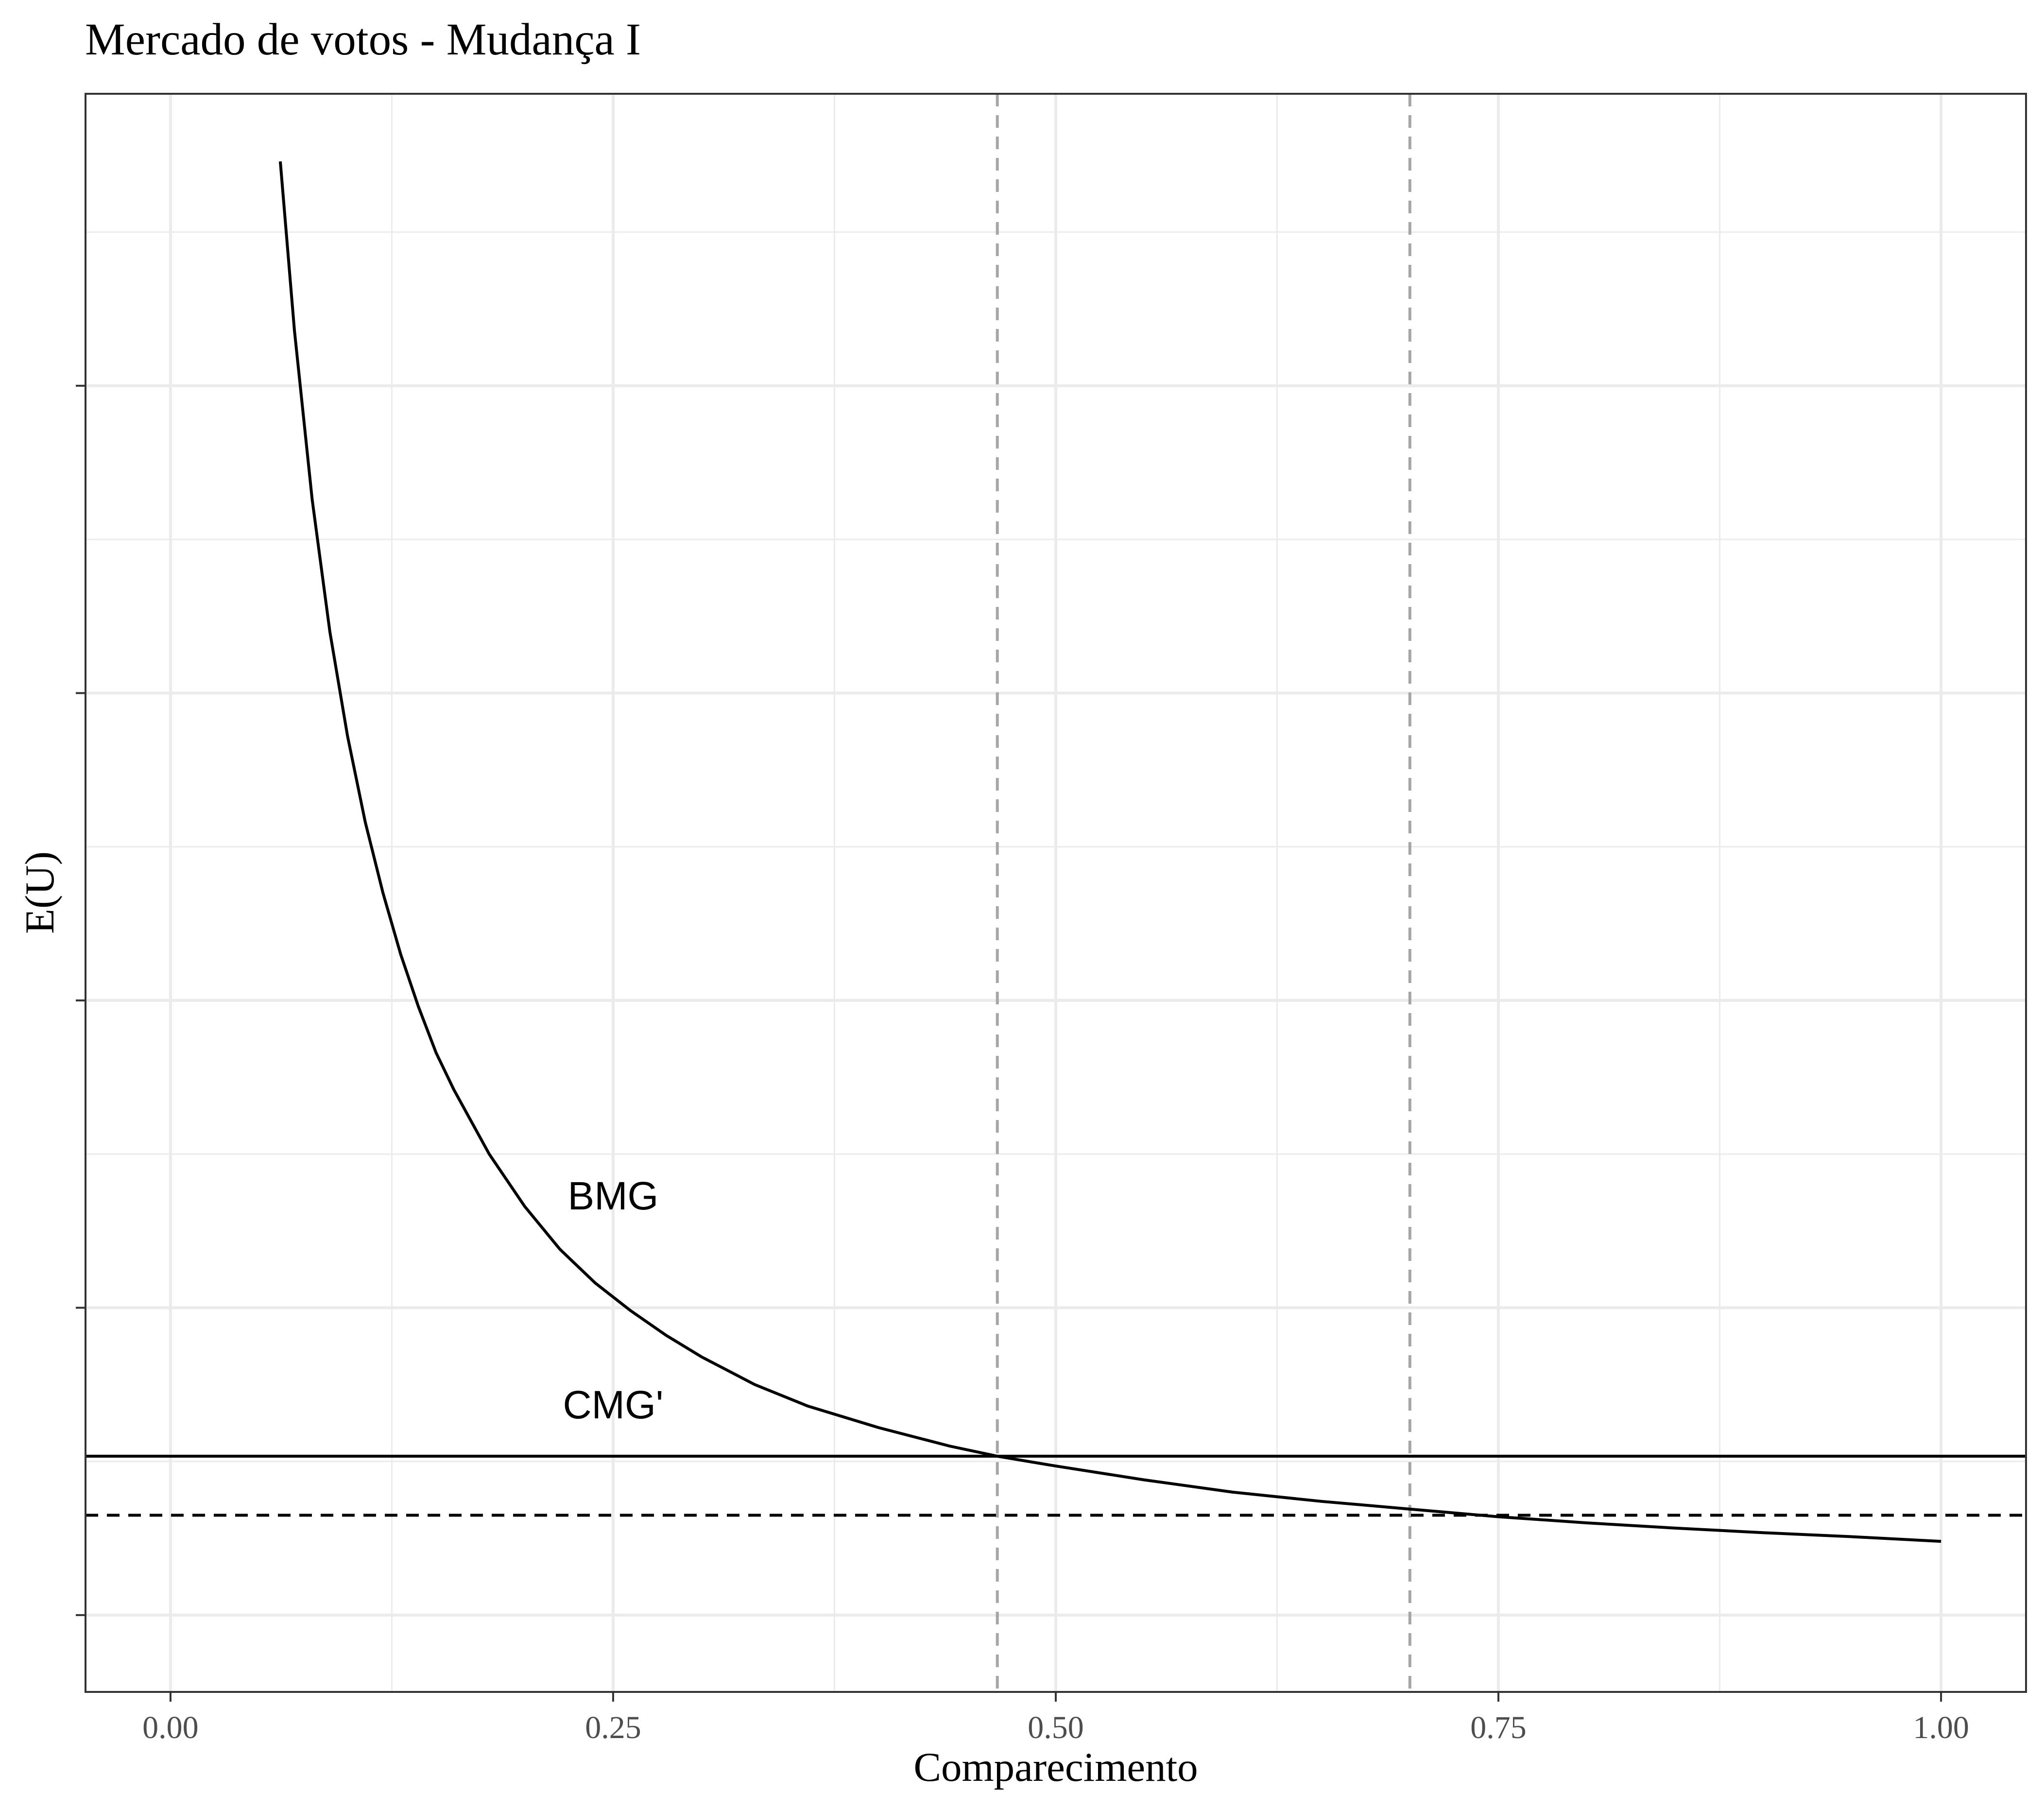  I want to click on y-axis-title: E(U), so click(40, 892).